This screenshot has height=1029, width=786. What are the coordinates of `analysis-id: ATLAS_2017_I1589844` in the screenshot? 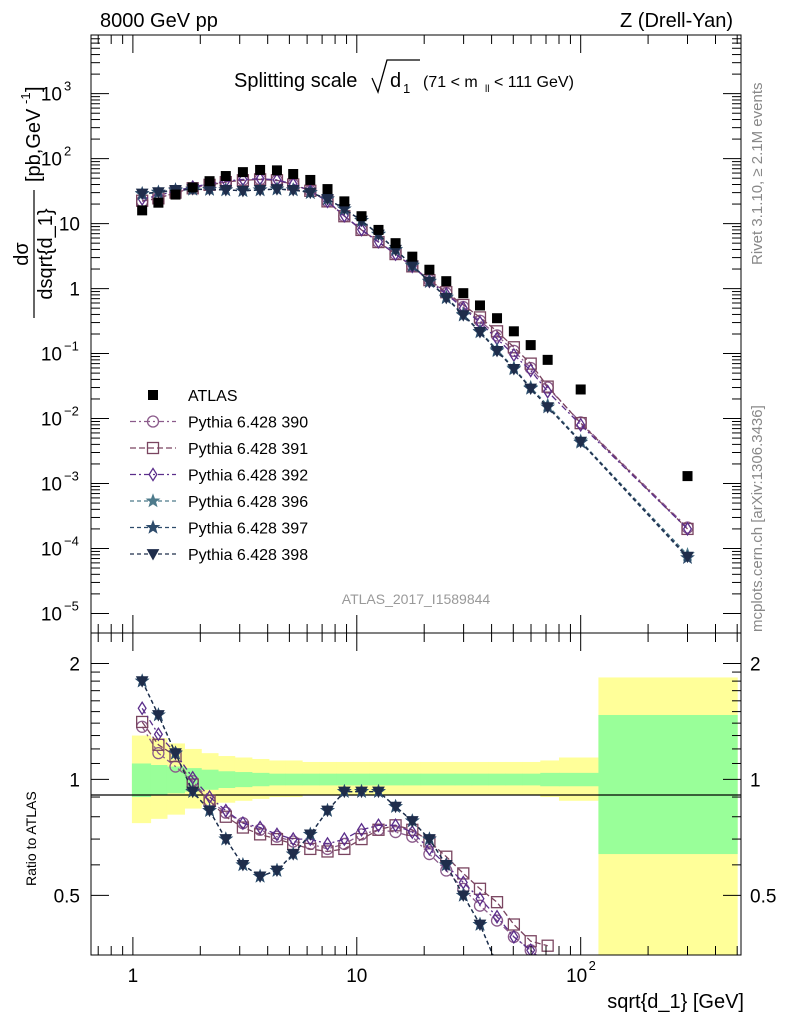 It's located at (416, 599).